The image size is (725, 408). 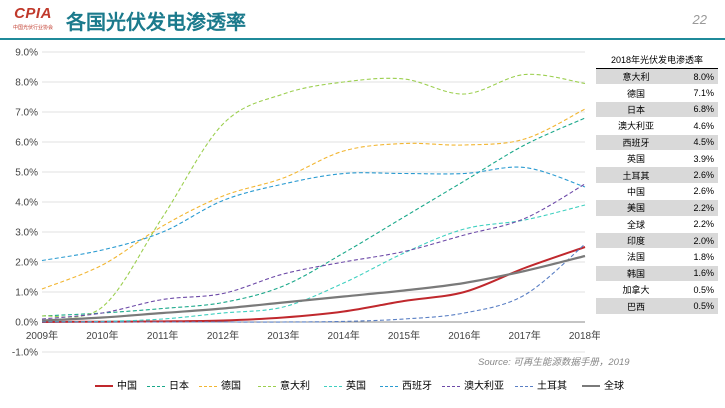 What do you see at coordinates (156, 23) in the screenshot?
I see `page-title: 各国光伏发电渗透率` at bounding box center [156, 23].